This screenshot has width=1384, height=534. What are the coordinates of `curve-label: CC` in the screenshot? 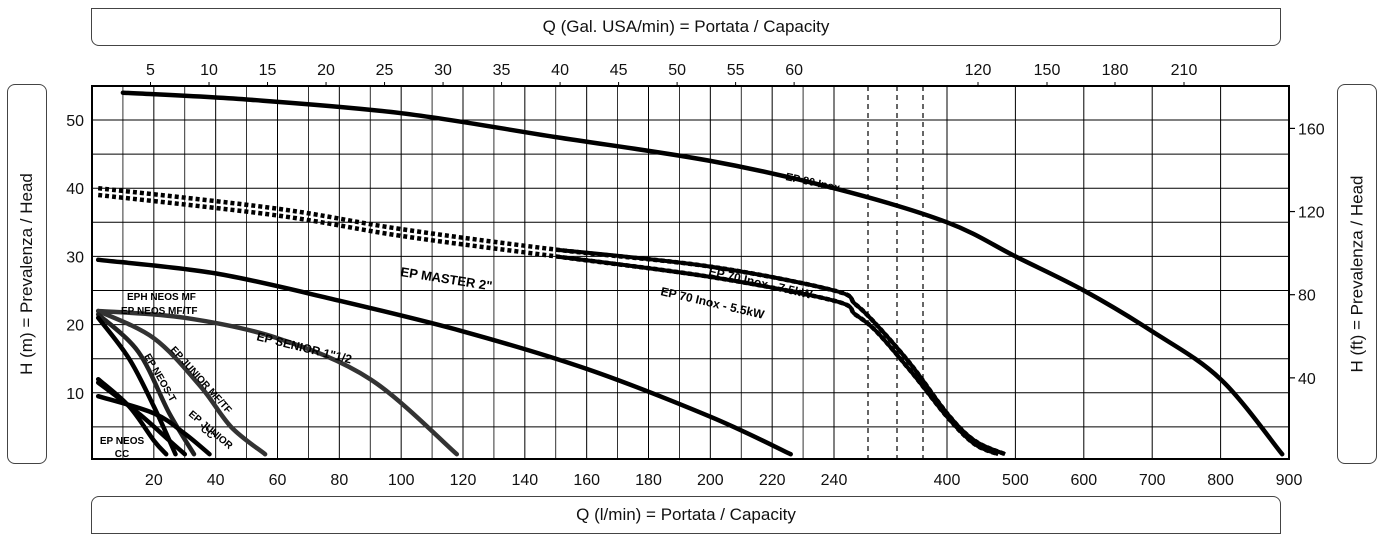 It's located at (122, 454).